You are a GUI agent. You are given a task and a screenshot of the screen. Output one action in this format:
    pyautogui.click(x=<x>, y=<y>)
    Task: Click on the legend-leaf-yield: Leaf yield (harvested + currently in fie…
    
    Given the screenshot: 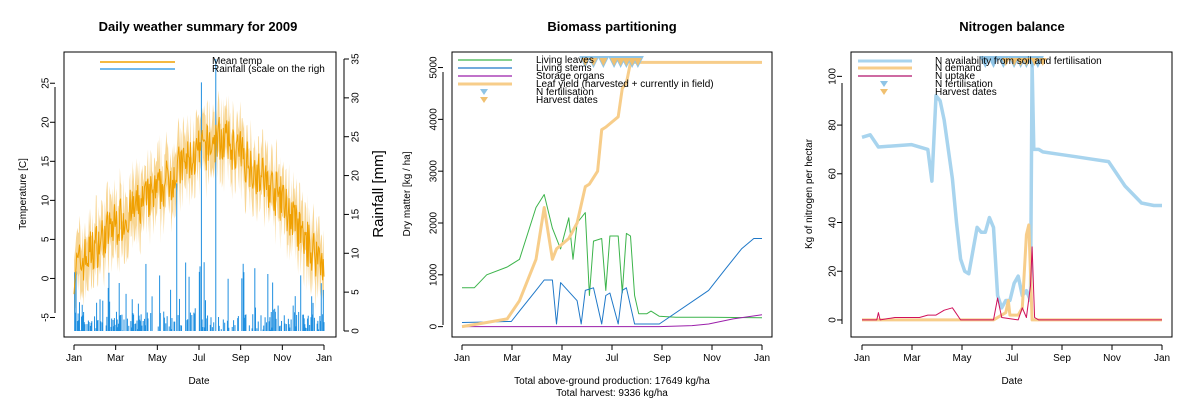 What is the action you would take?
    pyautogui.click(x=625, y=84)
    